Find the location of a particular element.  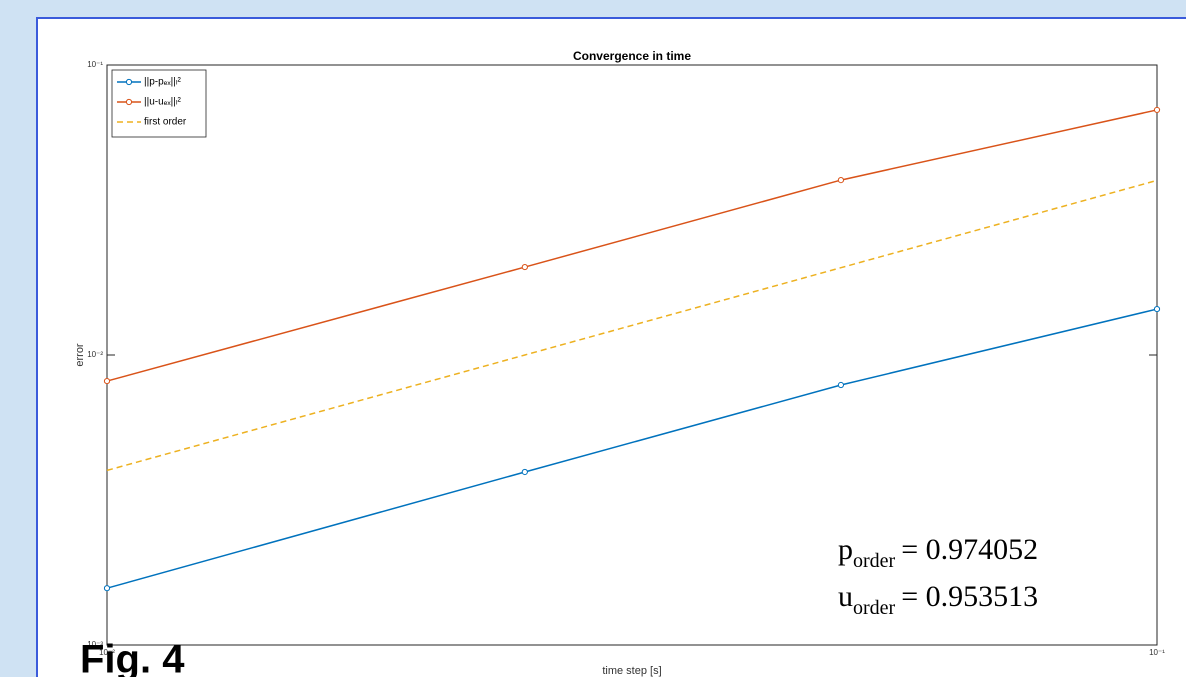

figure-label: Fig. 4 is located at coordinates (132, 657).